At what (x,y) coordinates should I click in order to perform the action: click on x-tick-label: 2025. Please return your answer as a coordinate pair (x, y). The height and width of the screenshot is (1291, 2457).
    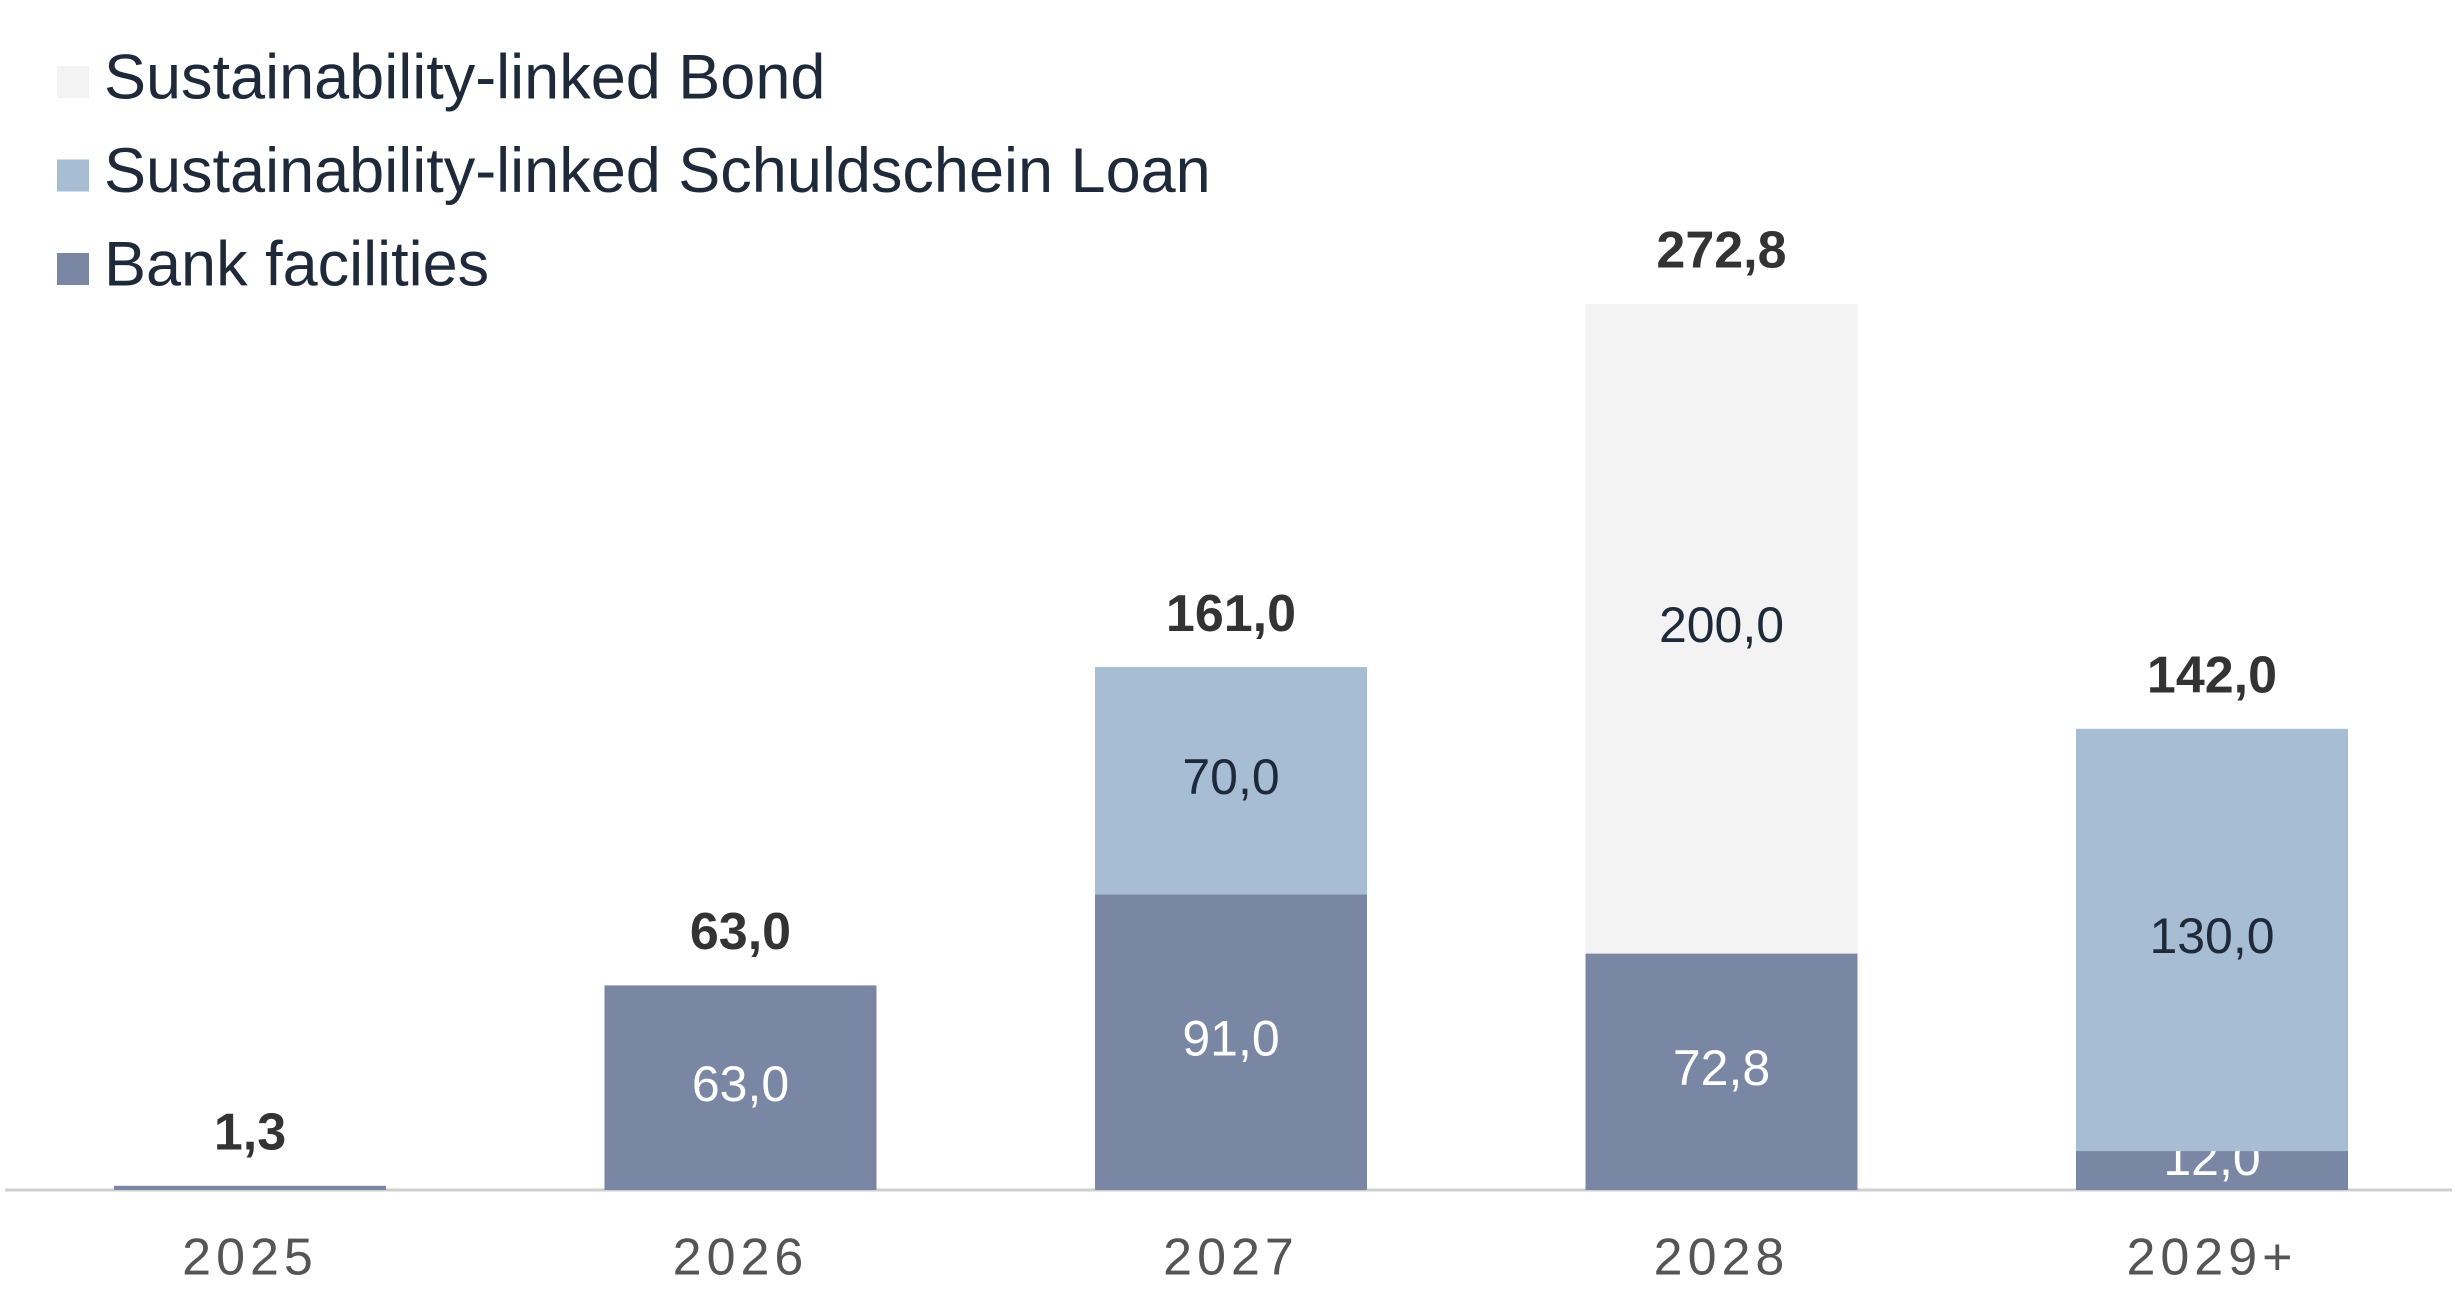
    Looking at the image, I should click on (250, 1258).